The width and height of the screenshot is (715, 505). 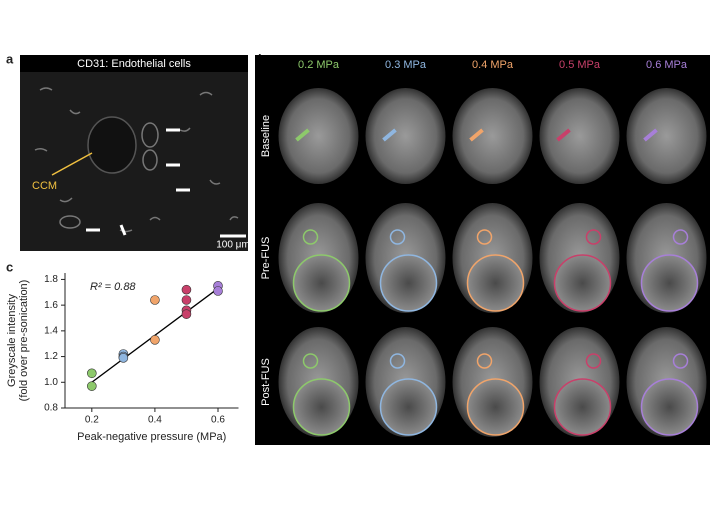 I want to click on y-tick-label: 1.4, so click(x=51, y=330).